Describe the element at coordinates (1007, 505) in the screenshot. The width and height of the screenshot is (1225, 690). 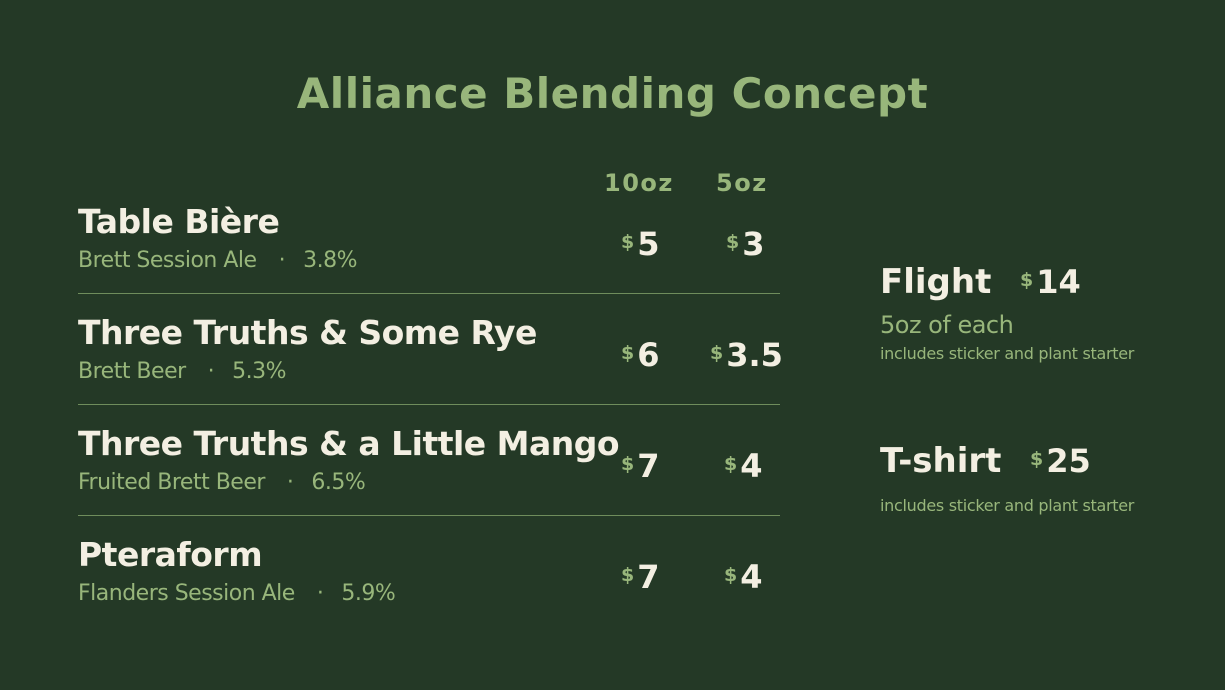
I see `tshirt-note: includes sticker and plant starter` at that location.